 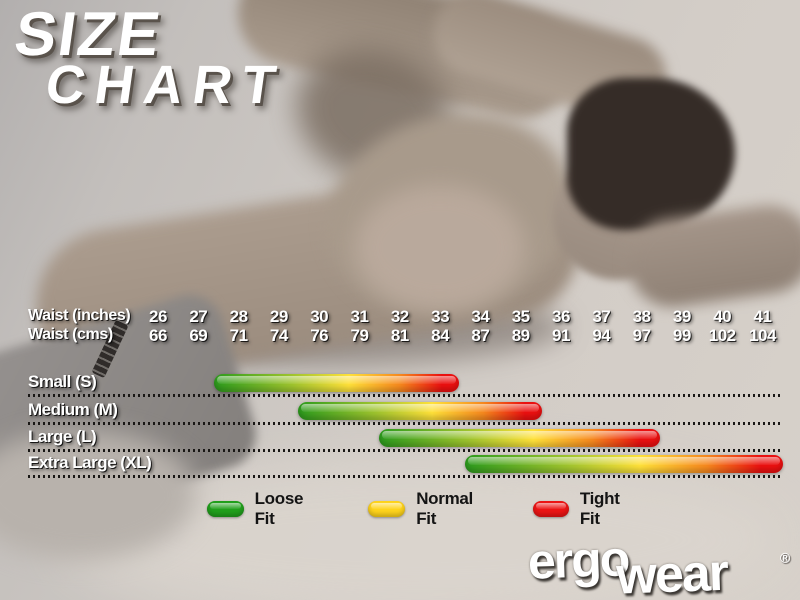 I want to click on waist-value: 94, so click(x=601, y=335).